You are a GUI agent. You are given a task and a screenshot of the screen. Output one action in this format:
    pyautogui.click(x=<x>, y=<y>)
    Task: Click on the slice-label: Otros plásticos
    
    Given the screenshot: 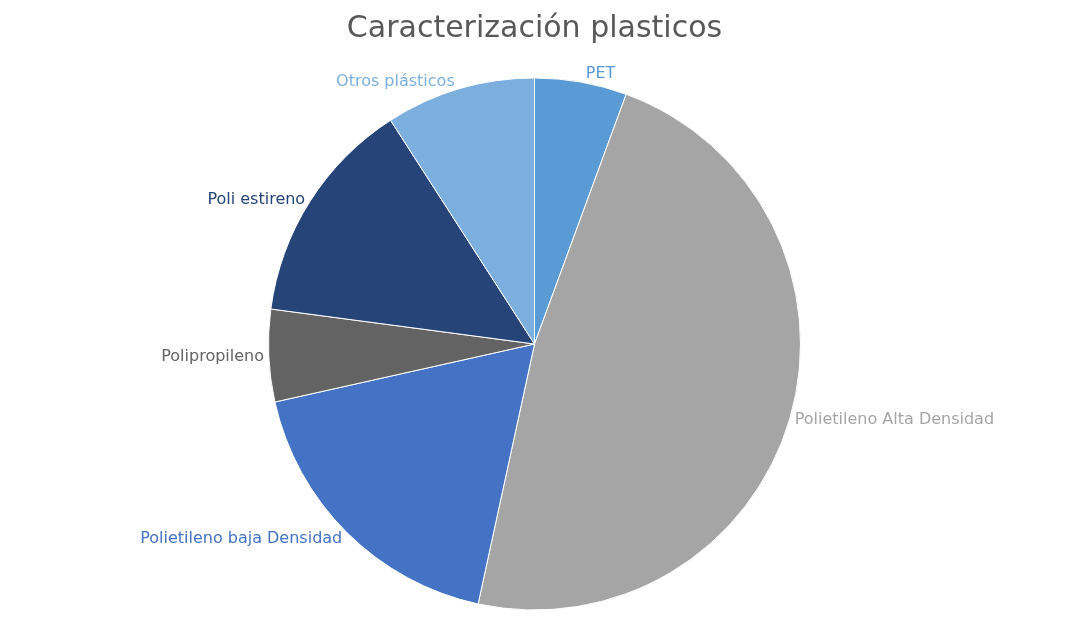 What is the action you would take?
    pyautogui.click(x=395, y=80)
    